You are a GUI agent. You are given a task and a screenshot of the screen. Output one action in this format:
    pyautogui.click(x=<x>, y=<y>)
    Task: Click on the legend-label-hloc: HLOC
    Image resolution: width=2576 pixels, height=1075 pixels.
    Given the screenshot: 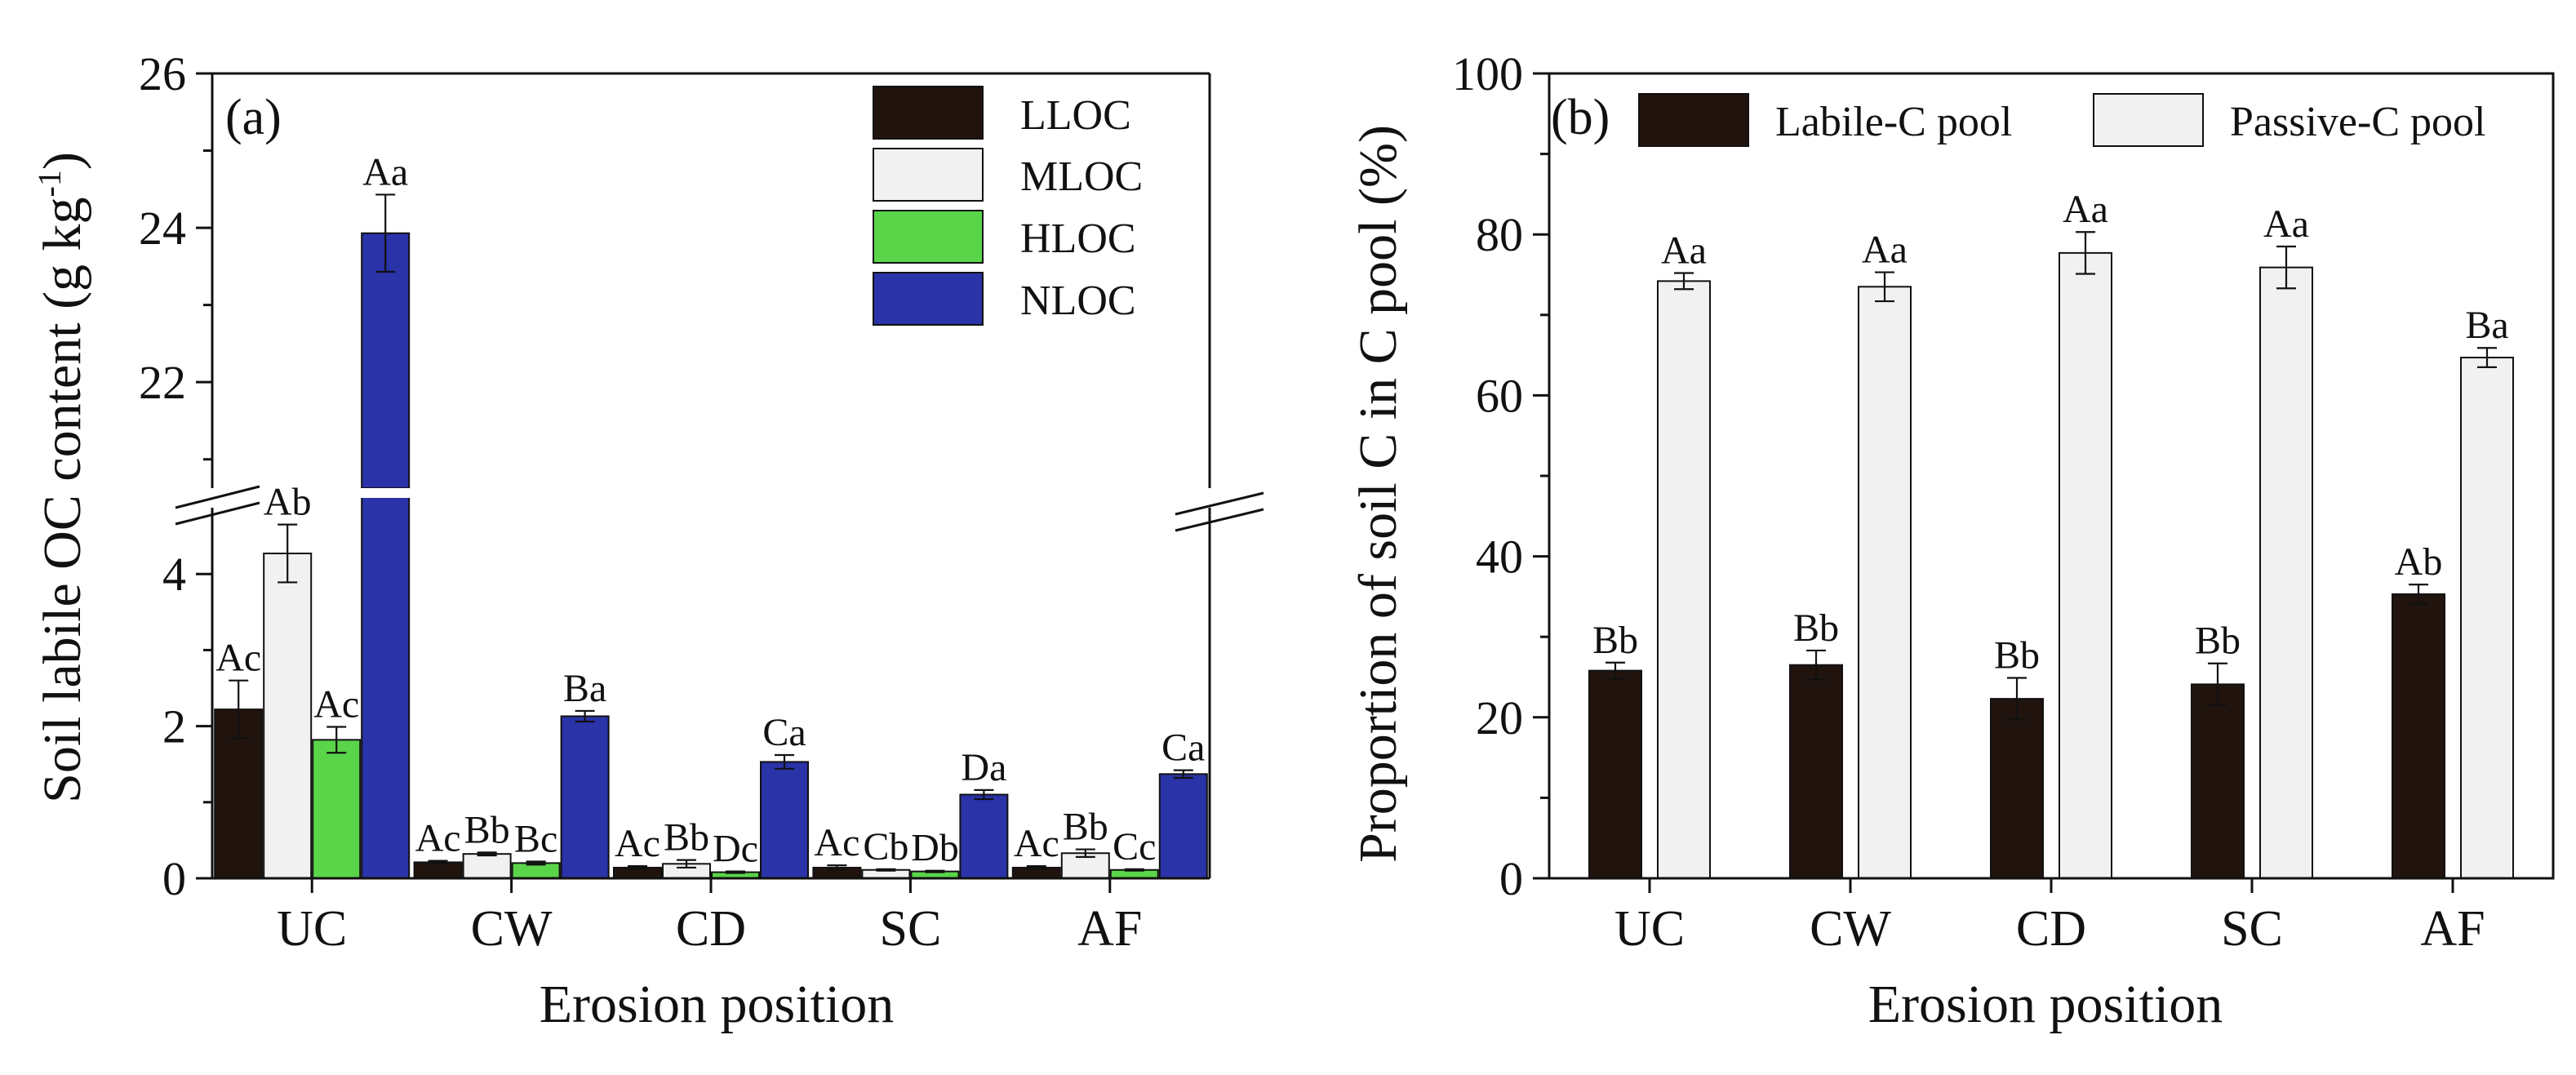 What is the action you would take?
    pyautogui.click(x=1078, y=238)
    